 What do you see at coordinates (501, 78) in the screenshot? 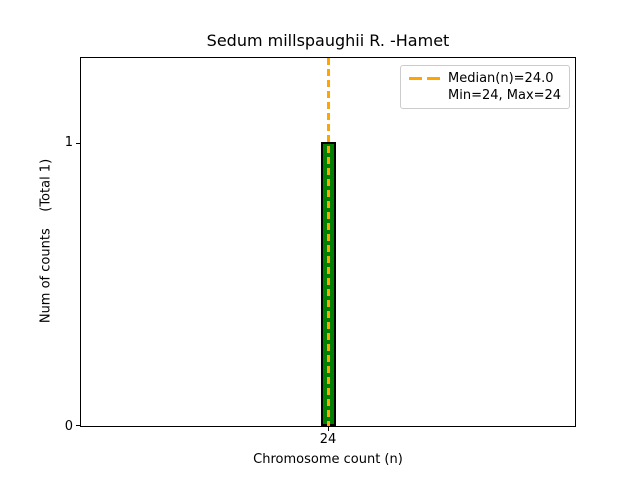
I see `legend-label-median: Median(n)=24.0` at bounding box center [501, 78].